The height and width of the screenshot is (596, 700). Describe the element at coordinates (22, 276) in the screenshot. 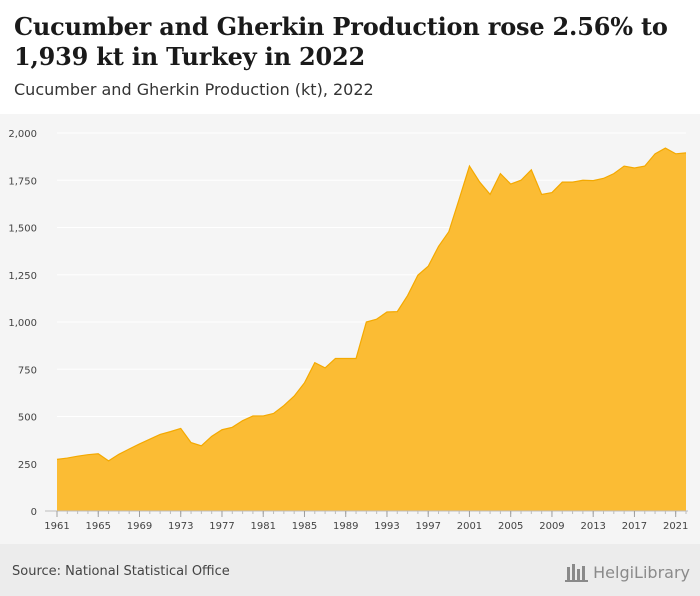

I see `y-tick-label: 1,250` at that location.